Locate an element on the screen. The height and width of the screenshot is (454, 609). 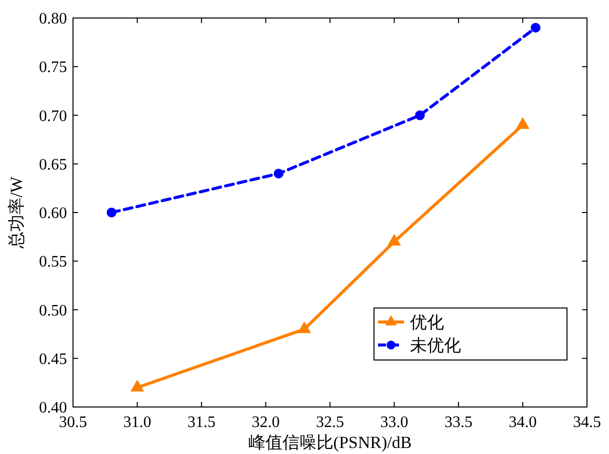
y-tick-label: 0.80 is located at coordinates (53, 19).